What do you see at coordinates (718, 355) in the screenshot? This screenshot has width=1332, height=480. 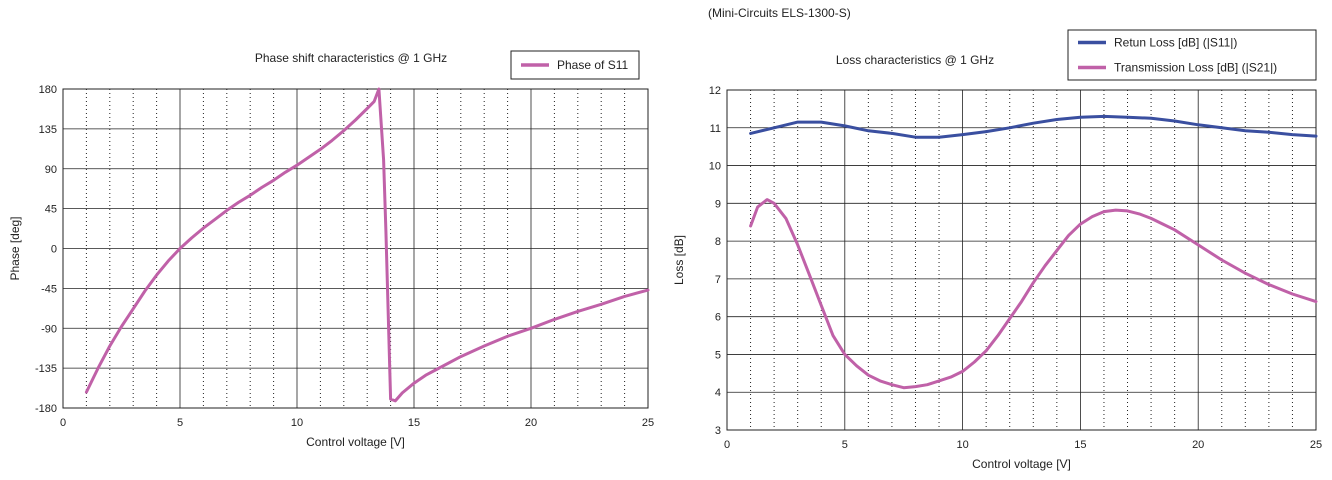 I see `y-tick-label: 5` at bounding box center [718, 355].